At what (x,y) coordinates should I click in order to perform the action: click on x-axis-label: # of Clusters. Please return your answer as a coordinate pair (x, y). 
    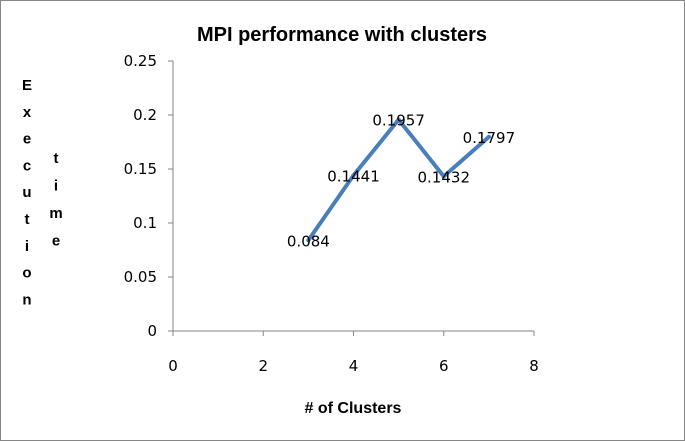
    Looking at the image, I should click on (353, 408).